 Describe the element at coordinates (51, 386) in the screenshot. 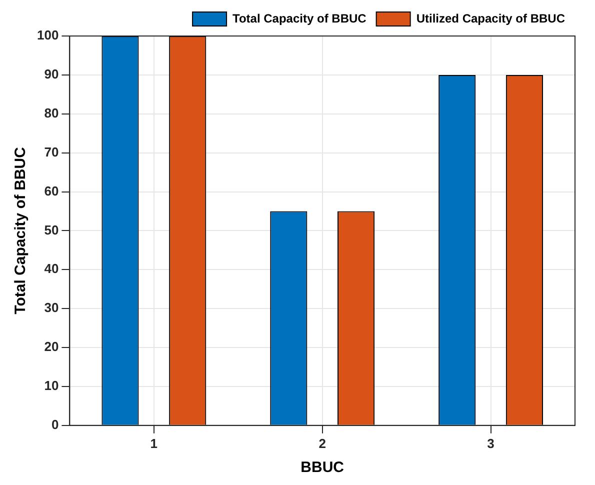

I see `y-tick-label: 10` at that location.